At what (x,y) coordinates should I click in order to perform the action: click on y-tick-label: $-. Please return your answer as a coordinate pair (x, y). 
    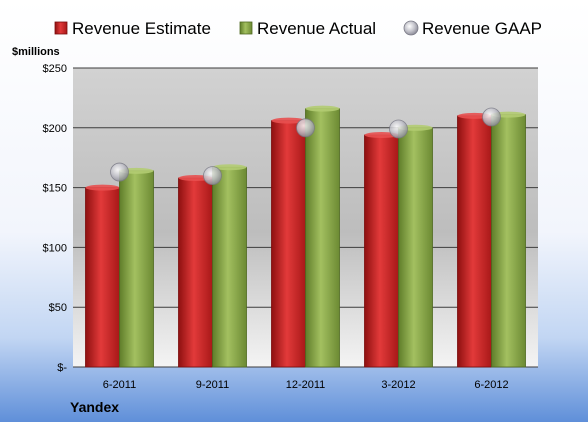
    Looking at the image, I should click on (62, 368).